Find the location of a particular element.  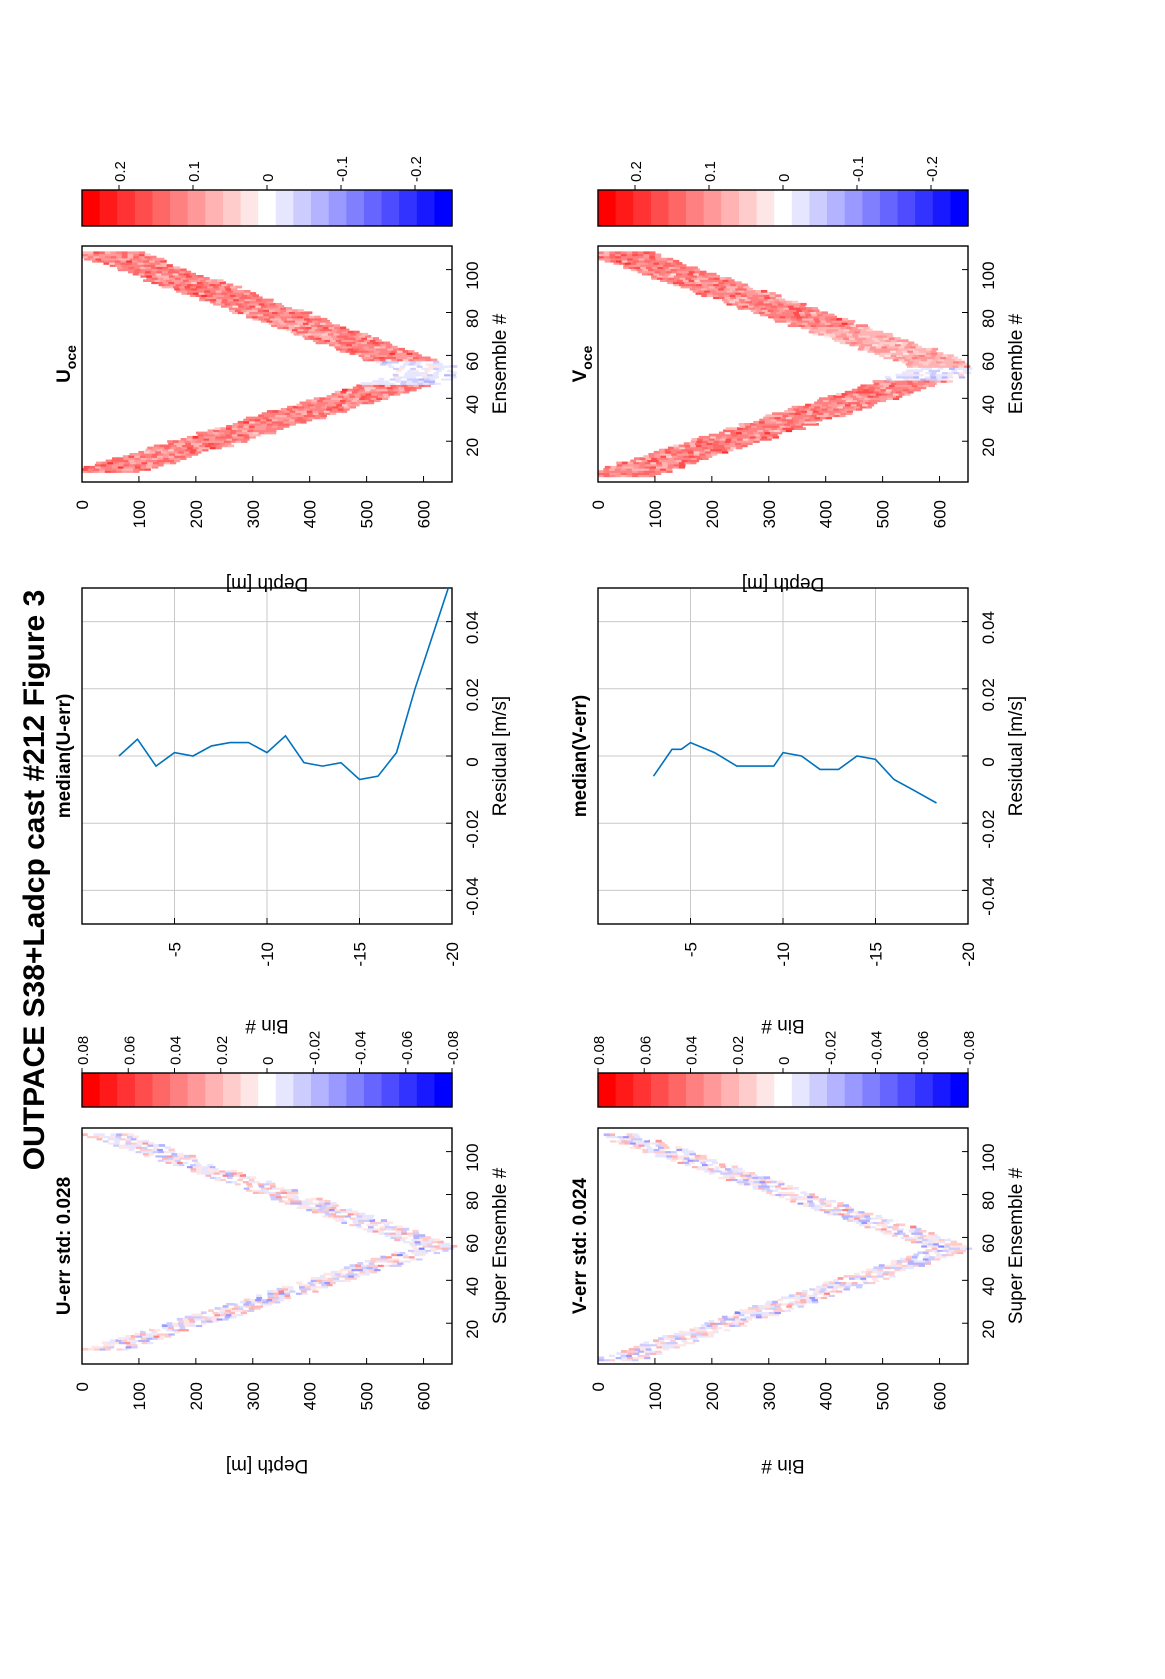

colorbar-tick-label: 0.08 is located at coordinates (599, 1050).